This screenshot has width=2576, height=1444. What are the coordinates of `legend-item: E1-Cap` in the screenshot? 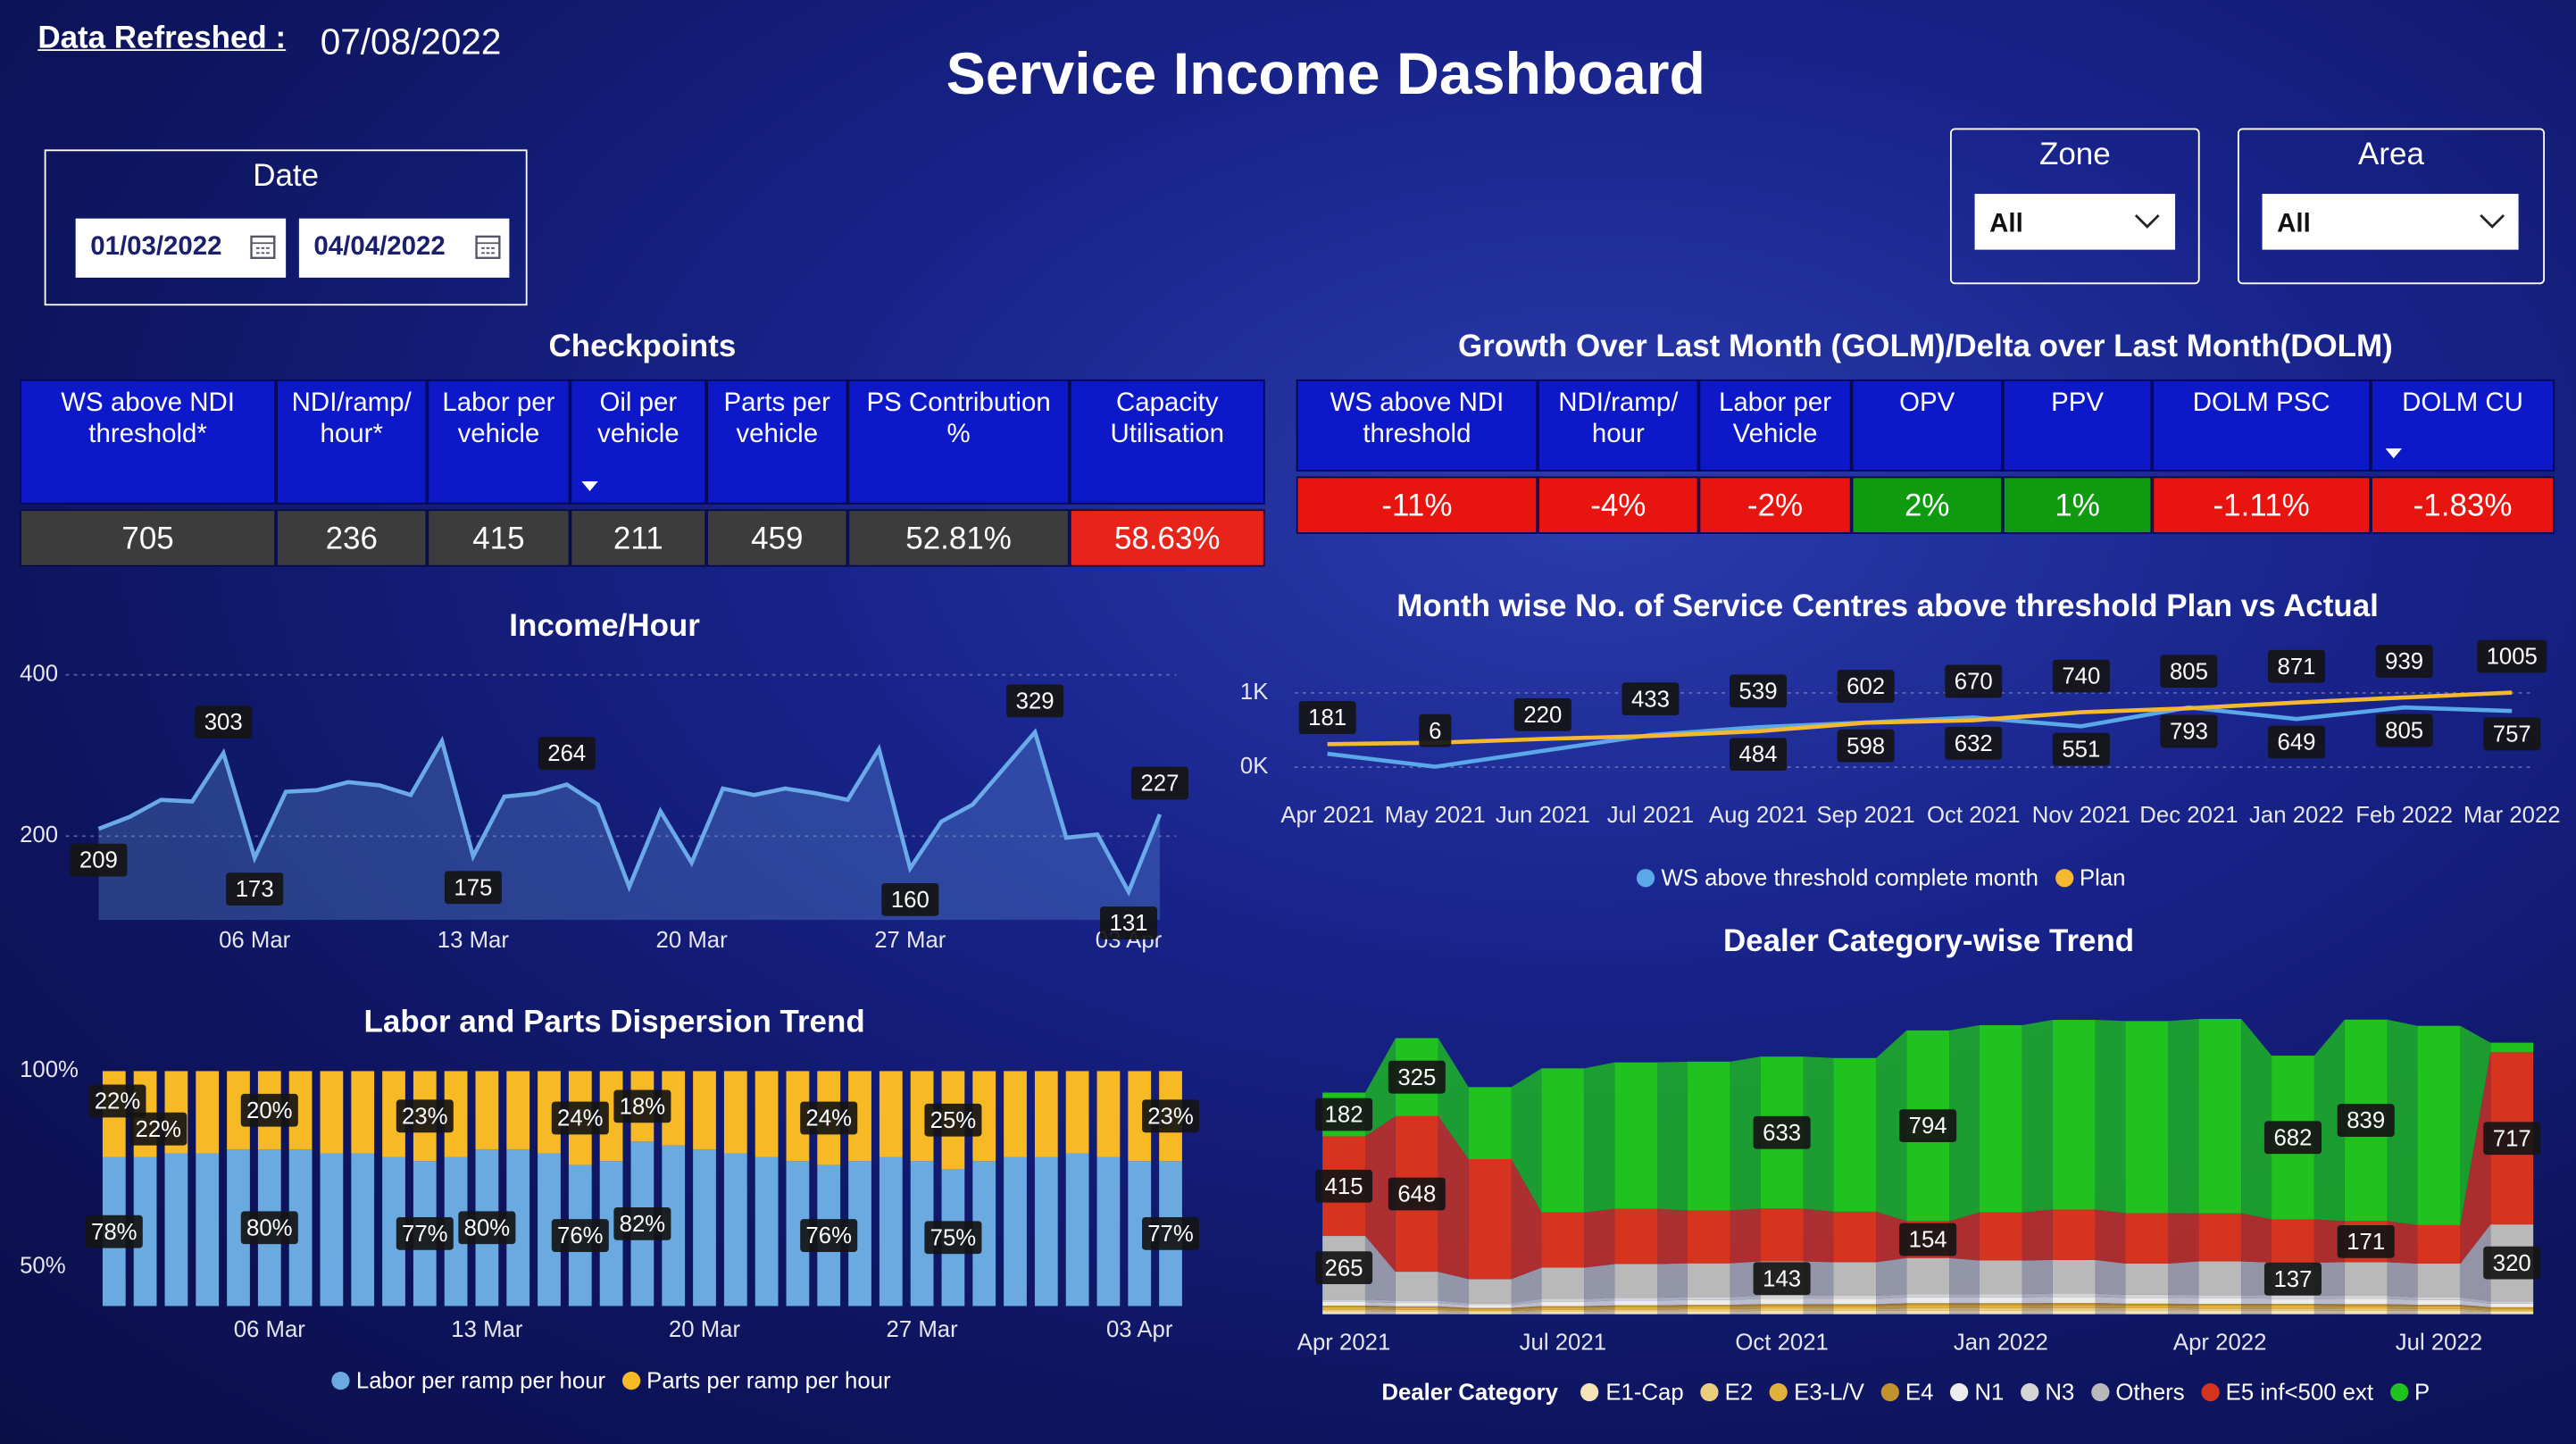 It's located at (1632, 1391).